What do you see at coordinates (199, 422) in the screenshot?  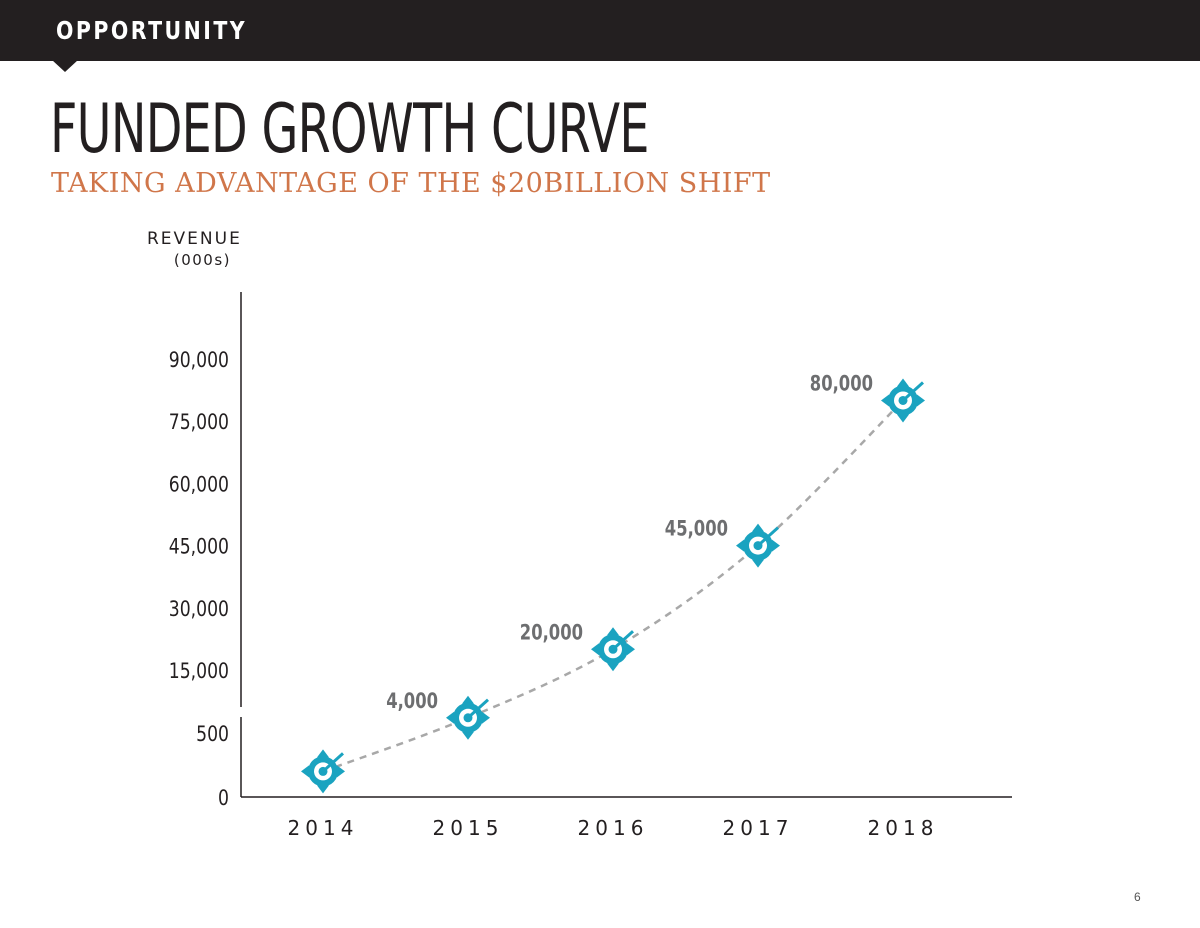 I see `y-tick-label: 75,000` at bounding box center [199, 422].